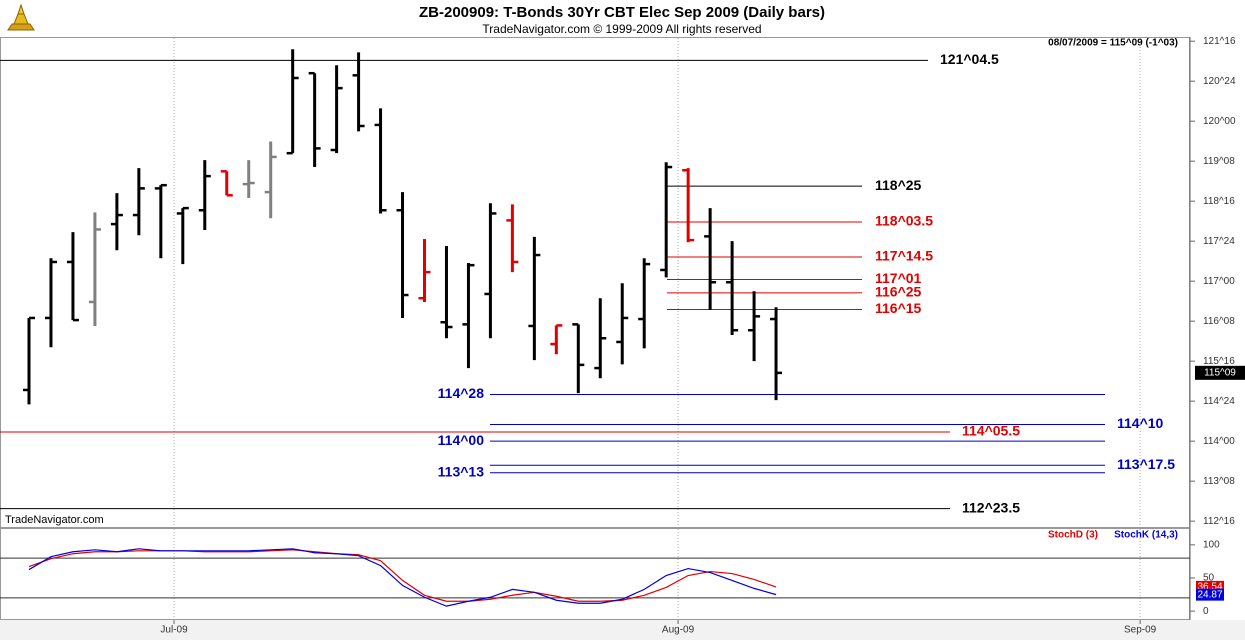 This screenshot has height=640, width=1245. What do you see at coordinates (898, 185) in the screenshot?
I see `level-label: 118^25` at bounding box center [898, 185].